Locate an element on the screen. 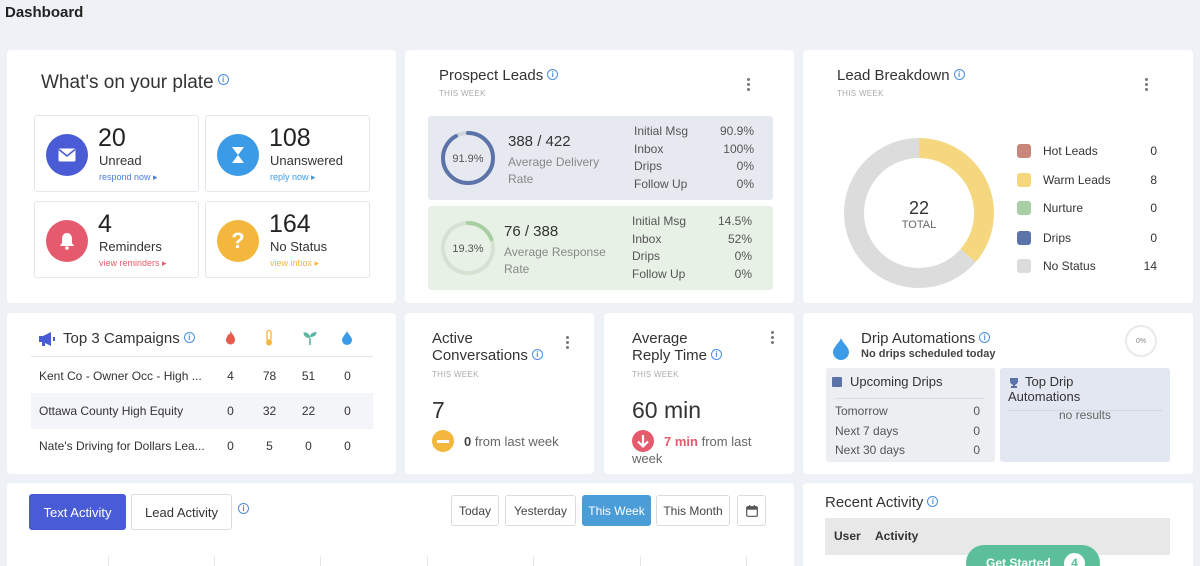  legend-label: Warm Leads is located at coordinates (1077, 180).